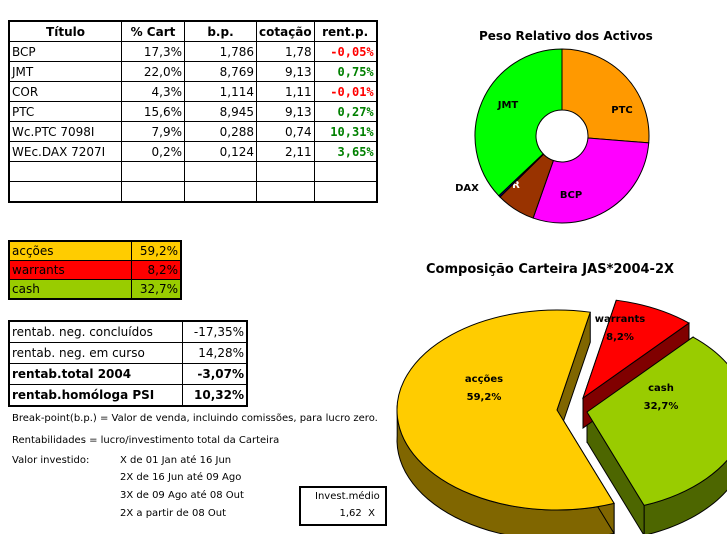 The image size is (727, 534). I want to click on returns-row: rentab.total 2004 -3,07%, so click(128, 374).